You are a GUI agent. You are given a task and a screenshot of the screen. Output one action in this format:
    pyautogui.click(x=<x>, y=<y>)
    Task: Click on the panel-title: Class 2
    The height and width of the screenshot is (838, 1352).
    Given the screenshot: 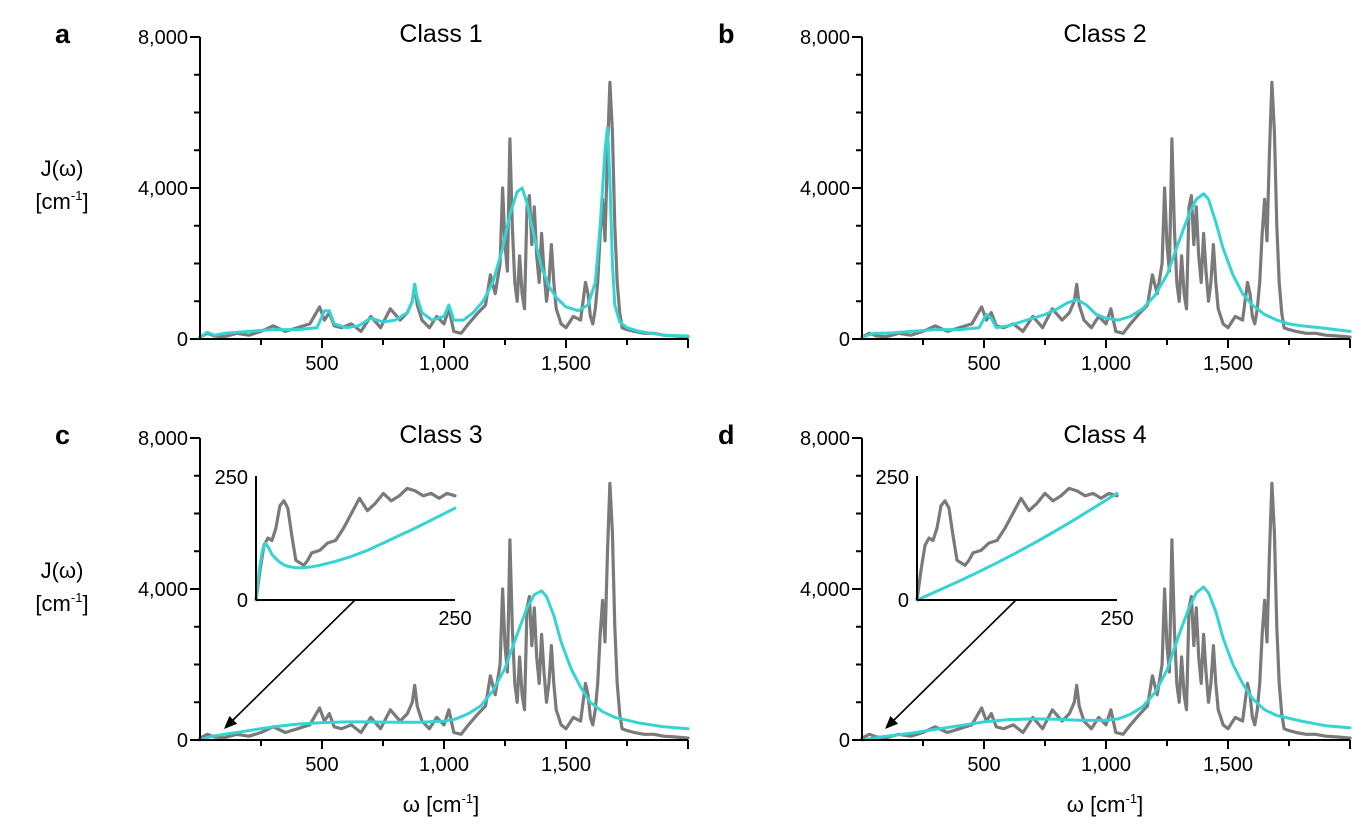 What is the action you would take?
    pyautogui.click(x=1104, y=34)
    